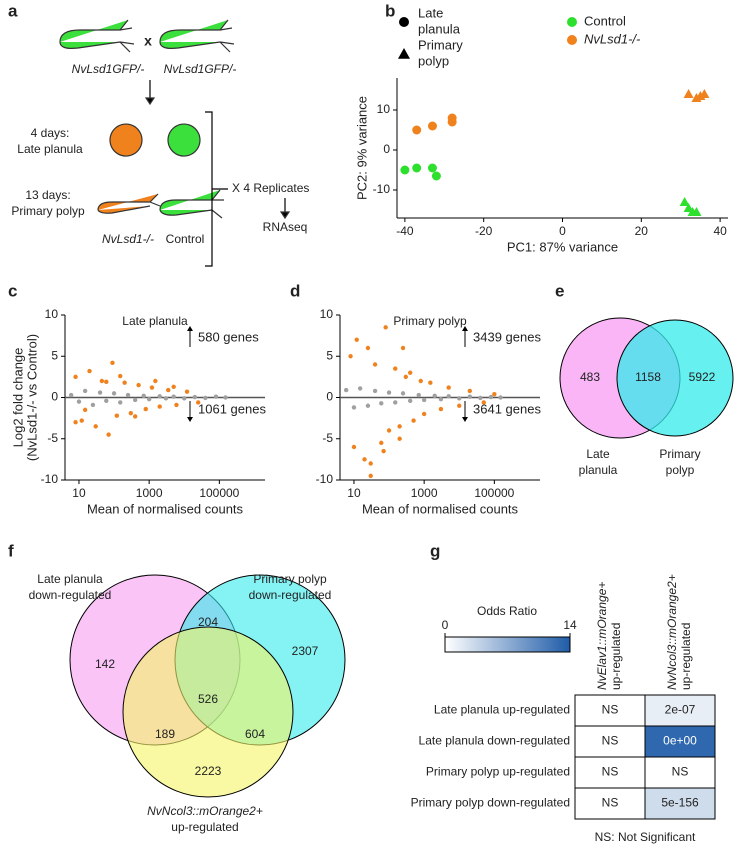 This screenshot has height=848, width=736. I want to click on legend-label: Primary, so click(440, 44).